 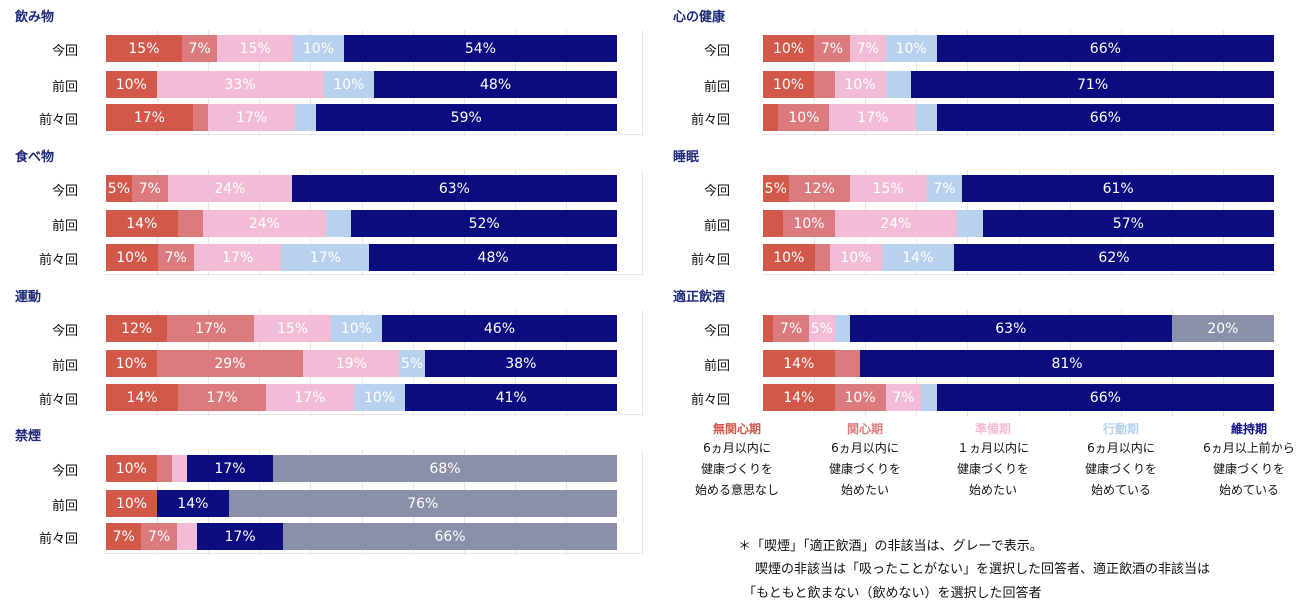 I want to click on bar-segment-kanshin: 10%, so click(x=809, y=223).